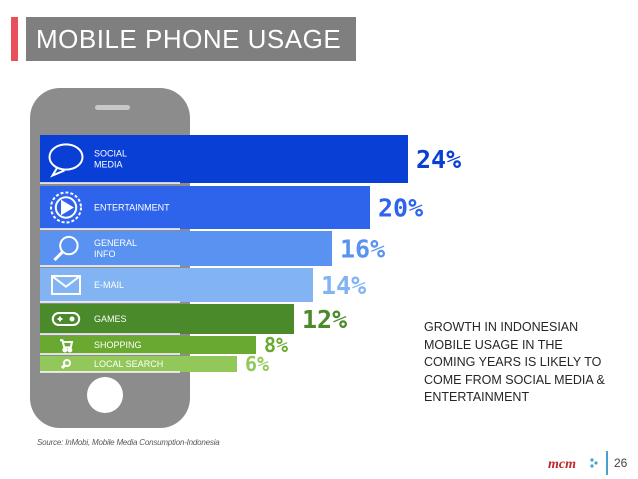 The width and height of the screenshot is (638, 479). I want to click on shopping-cart-6-icon, so click(67, 346).